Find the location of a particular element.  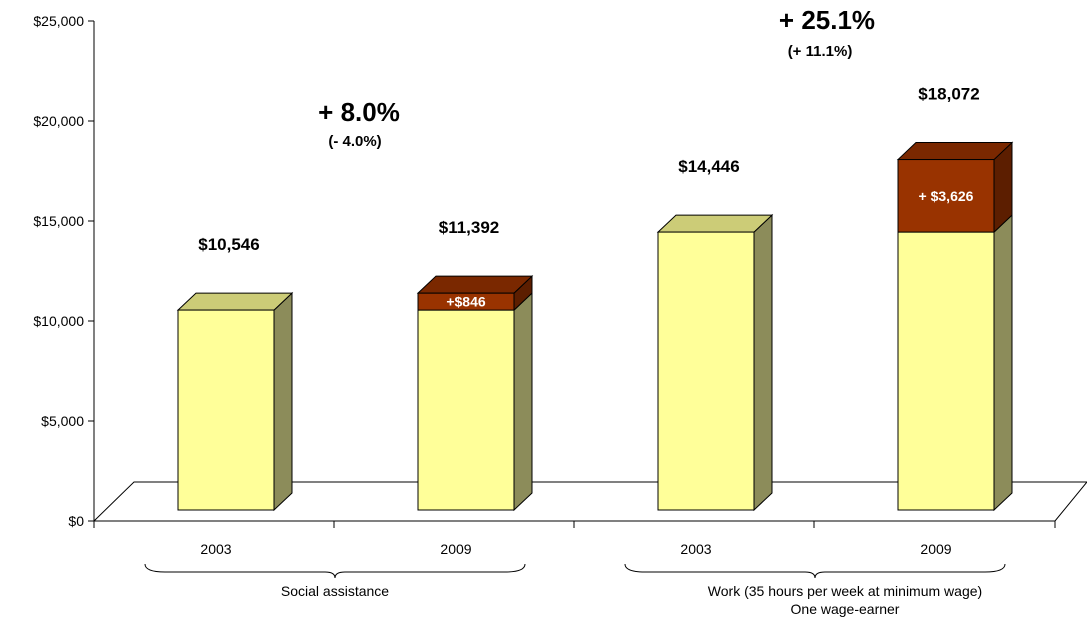

change-pct-work: + 25.1% is located at coordinates (827, 20).